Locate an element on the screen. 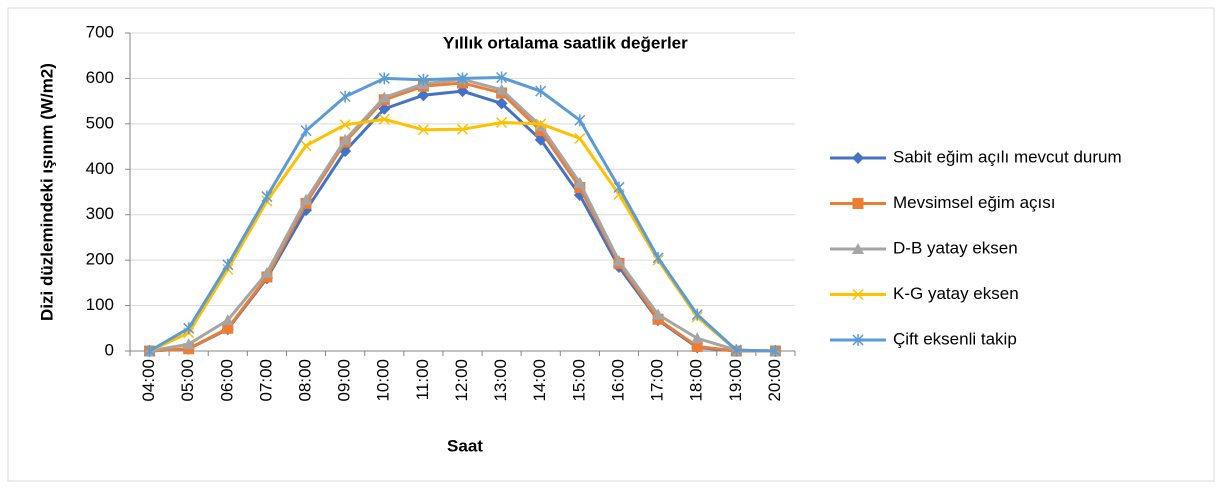 The image size is (1223, 490). chart-title: Yıllık ortalama saatlik değerler is located at coordinates (565, 42).